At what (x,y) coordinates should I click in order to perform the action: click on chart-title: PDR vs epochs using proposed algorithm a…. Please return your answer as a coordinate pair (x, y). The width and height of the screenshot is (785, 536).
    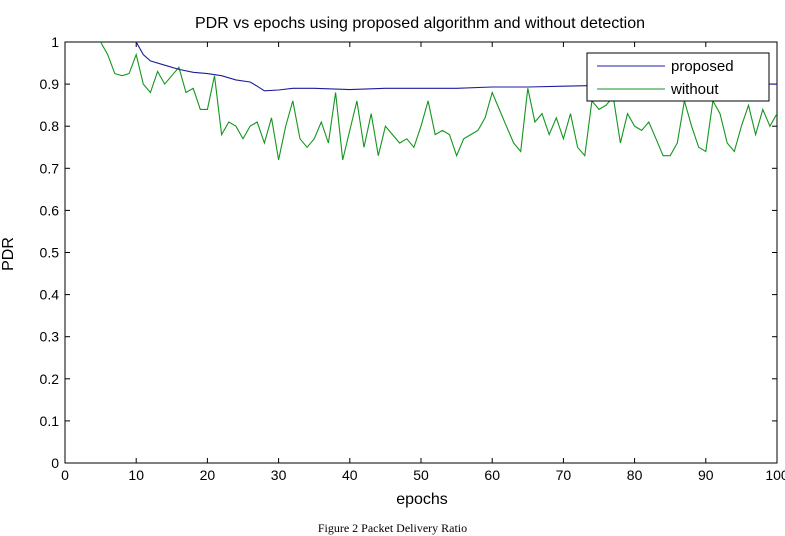
    Looking at the image, I should click on (420, 23).